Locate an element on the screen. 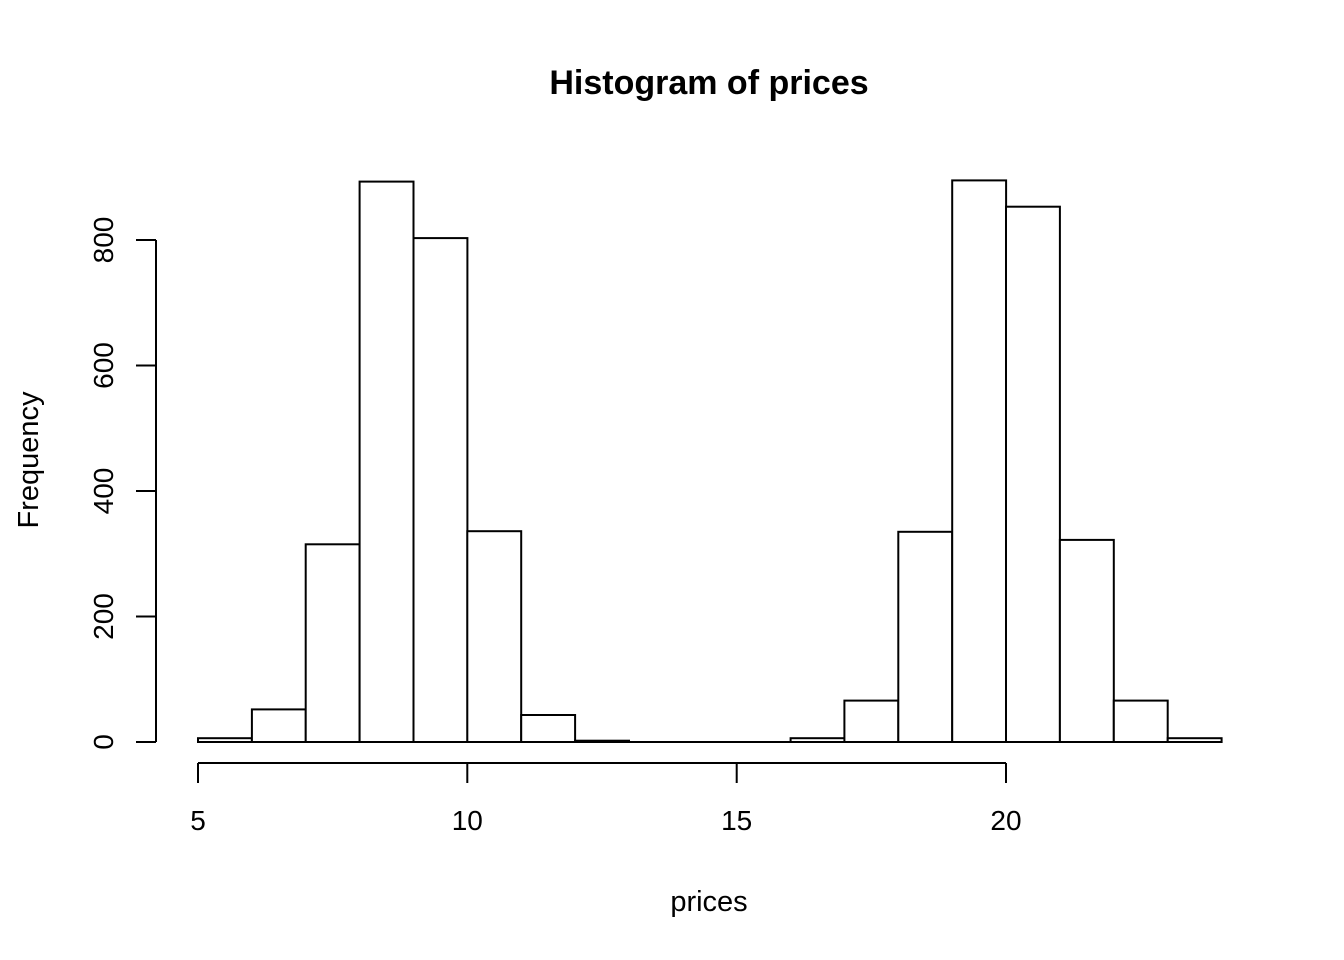 The width and height of the screenshot is (1344, 960). y-axis-label: Frequency is located at coordinates (29, 460).